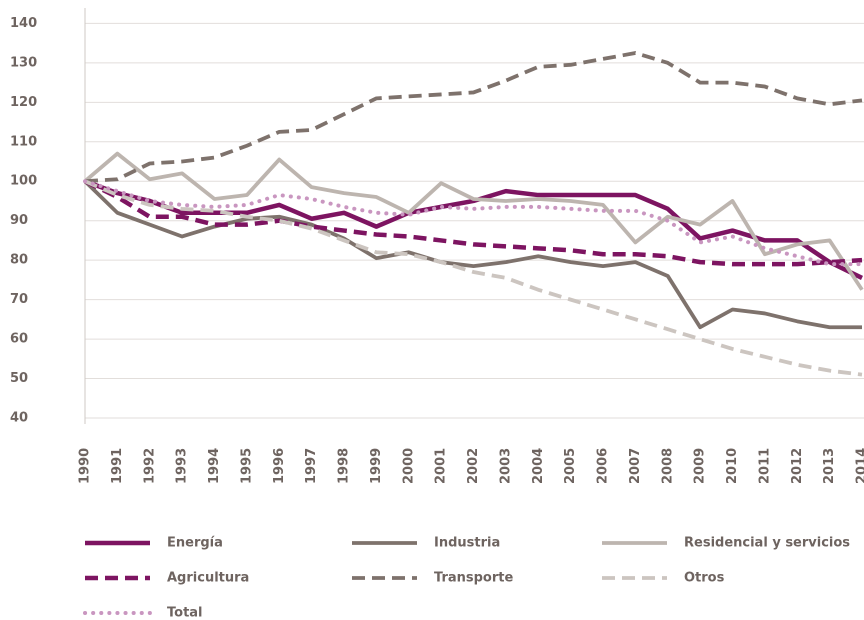  I want to click on y-tick-label: 90, so click(19, 220).